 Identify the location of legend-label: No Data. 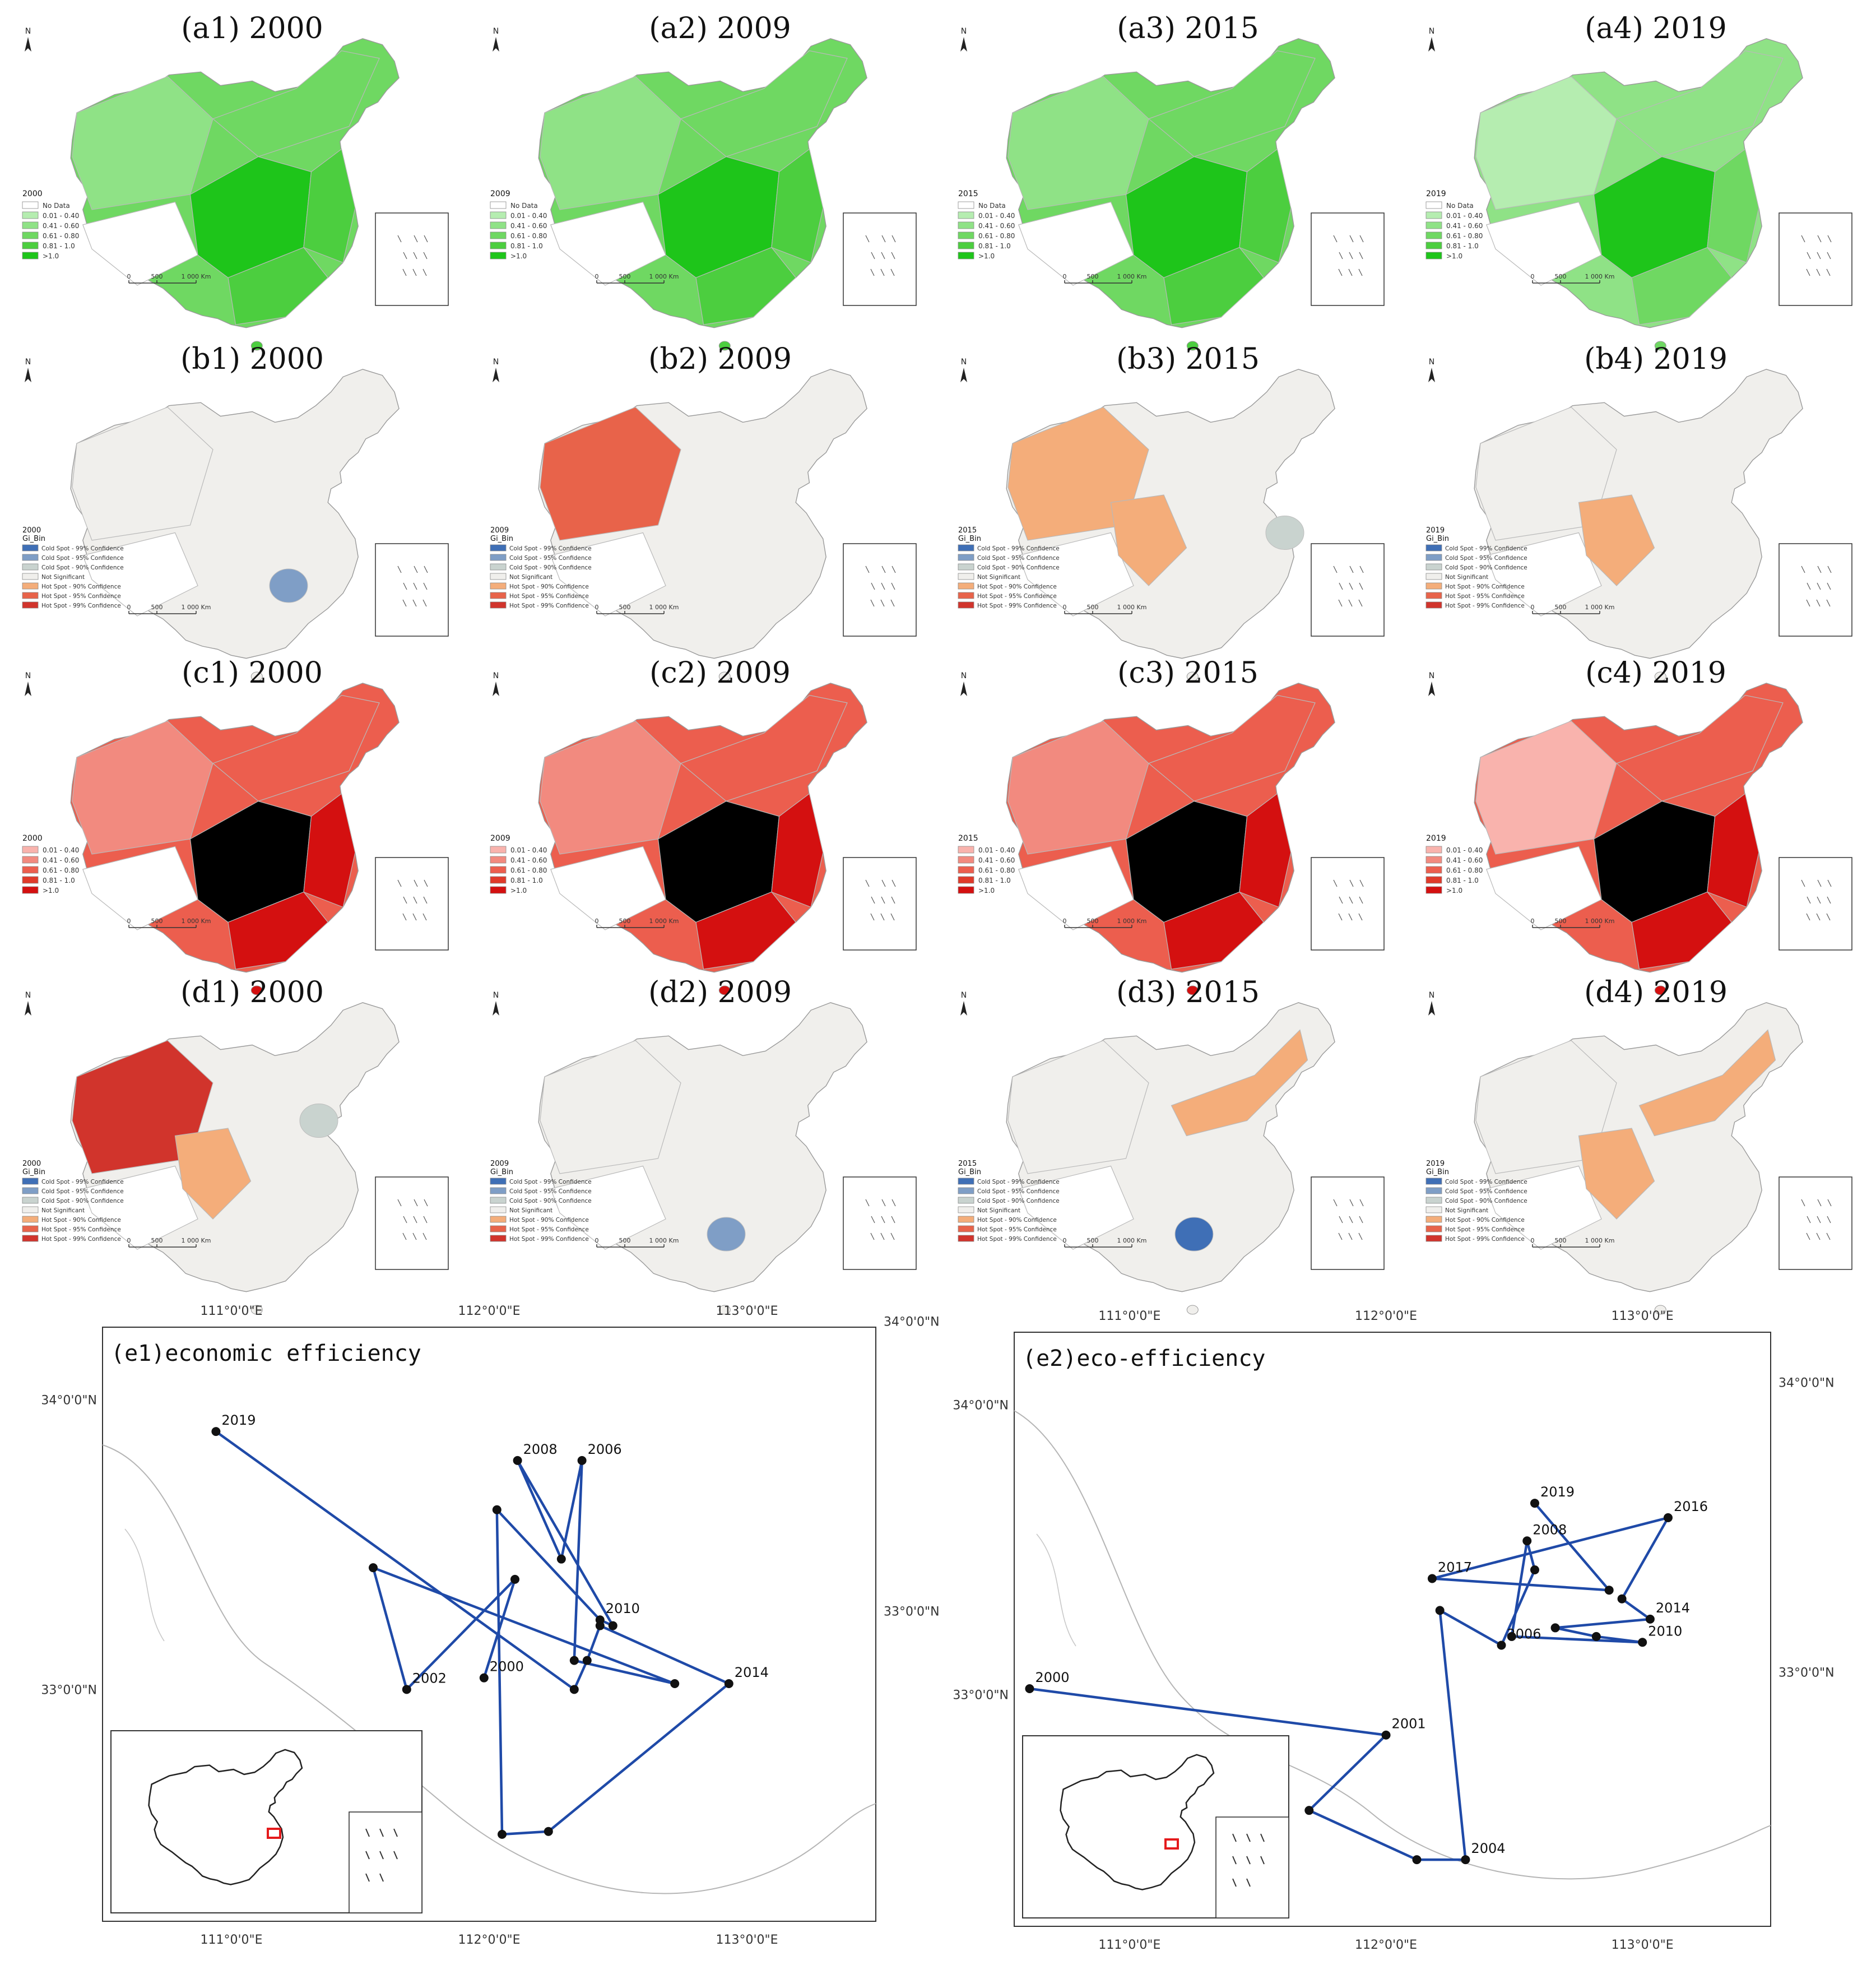
(56, 206).